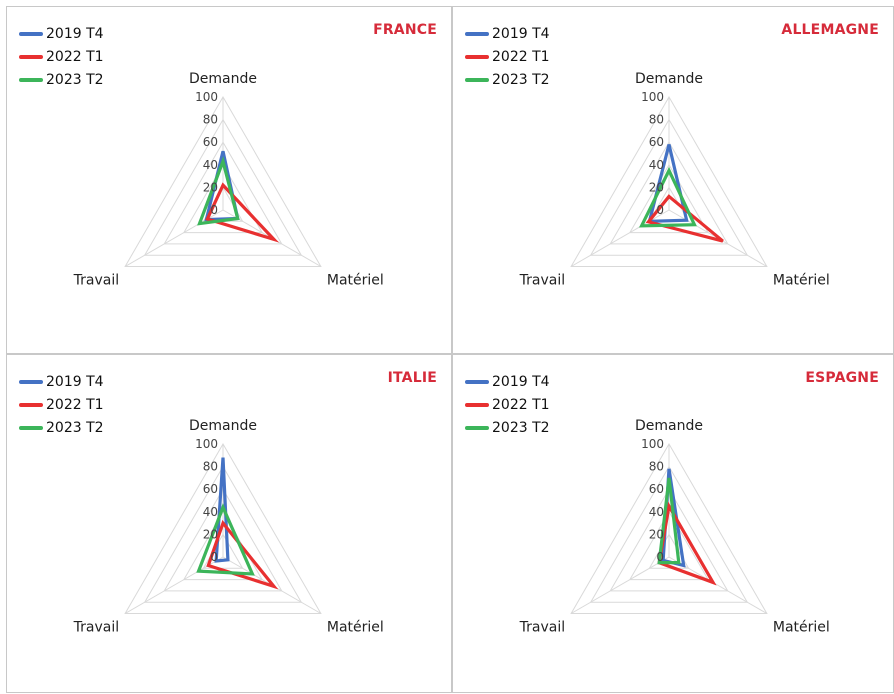 The width and height of the screenshot is (894, 694). I want to click on chart-title: ALLEMAGNE, so click(830, 30).